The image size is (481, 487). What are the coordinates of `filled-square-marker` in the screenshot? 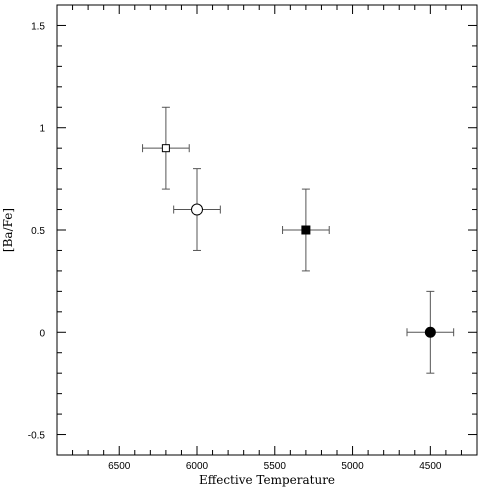 It's located at (306, 230).